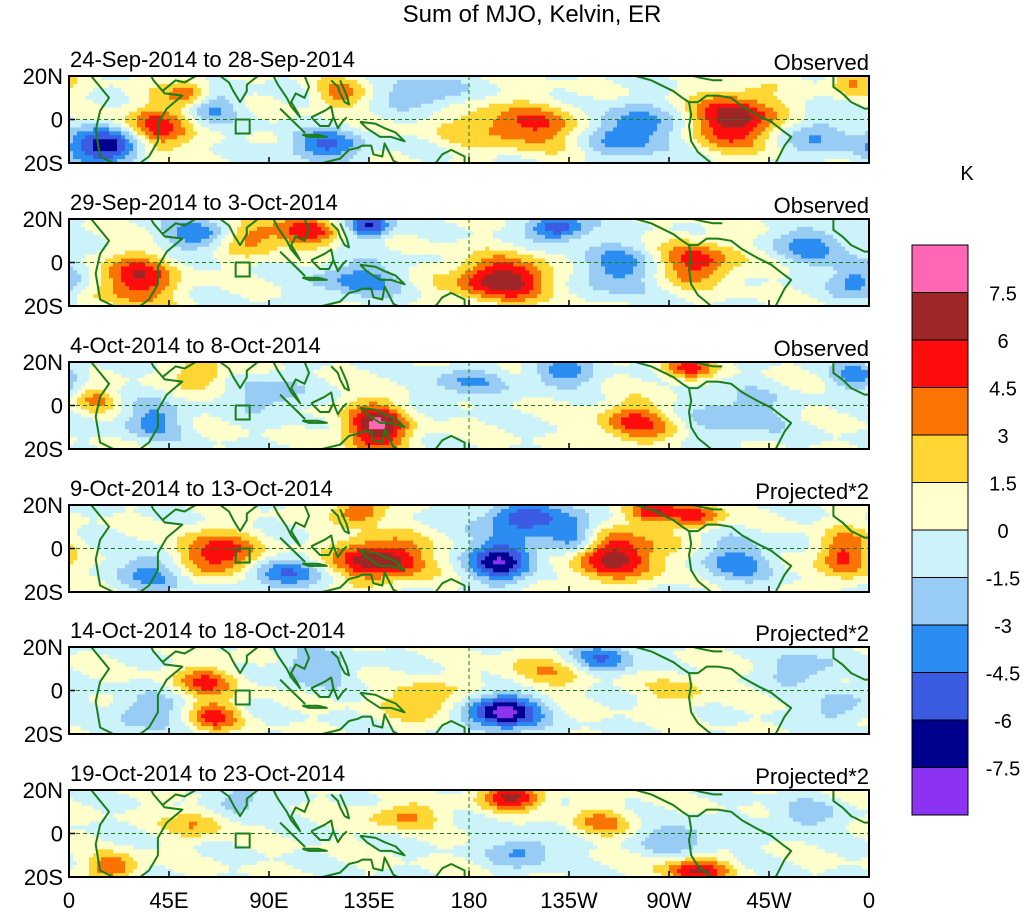 The width and height of the screenshot is (1024, 923). Describe the element at coordinates (137, 690) in the screenshot. I see `coastline` at that location.